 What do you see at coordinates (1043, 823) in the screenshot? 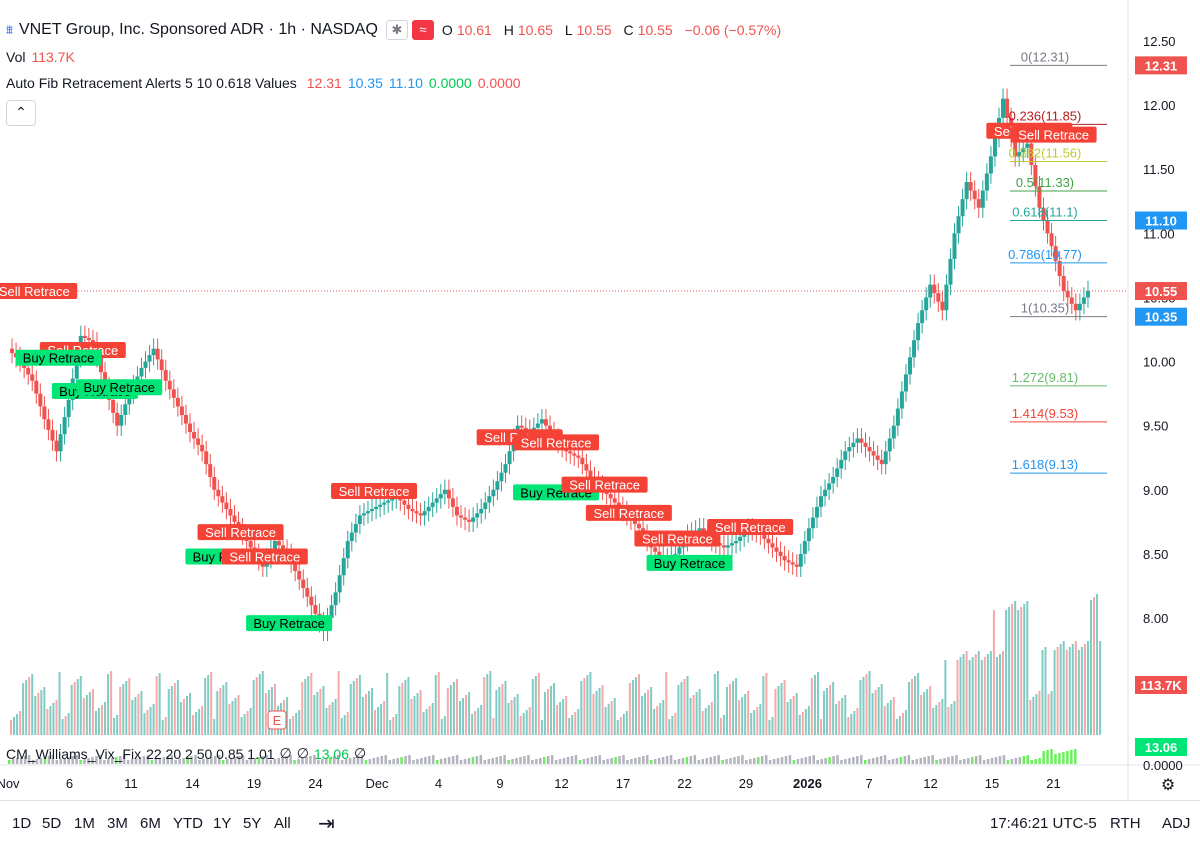
I see `clock-time: 17:46:21 UTC-5` at bounding box center [1043, 823].